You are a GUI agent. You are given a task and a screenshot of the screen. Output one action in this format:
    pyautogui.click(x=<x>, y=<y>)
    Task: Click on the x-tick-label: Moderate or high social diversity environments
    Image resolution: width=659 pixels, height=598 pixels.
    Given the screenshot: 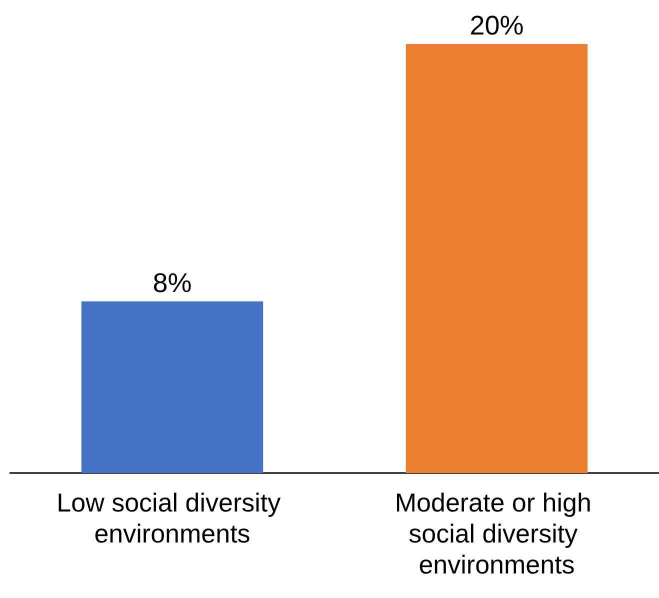 What is the action you would take?
    pyautogui.click(x=496, y=534)
    